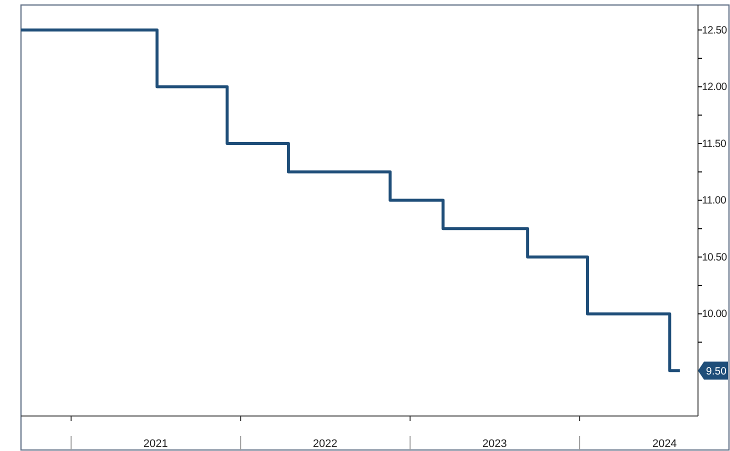 Image resolution: width=730 pixels, height=451 pixels. Describe the element at coordinates (715, 87) in the screenshot. I see `y-tick-label: 12.00` at that location.